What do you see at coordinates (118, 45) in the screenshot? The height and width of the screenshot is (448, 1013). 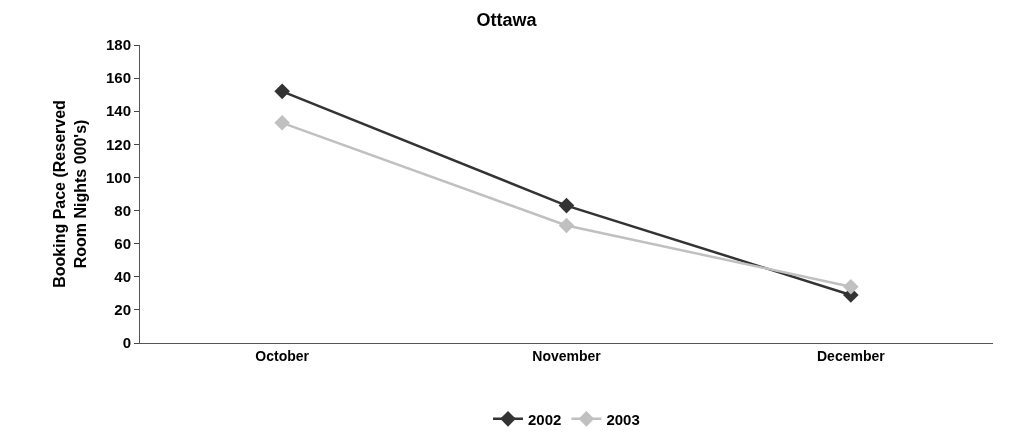 I see `y-tick-label: 180` at bounding box center [118, 45].